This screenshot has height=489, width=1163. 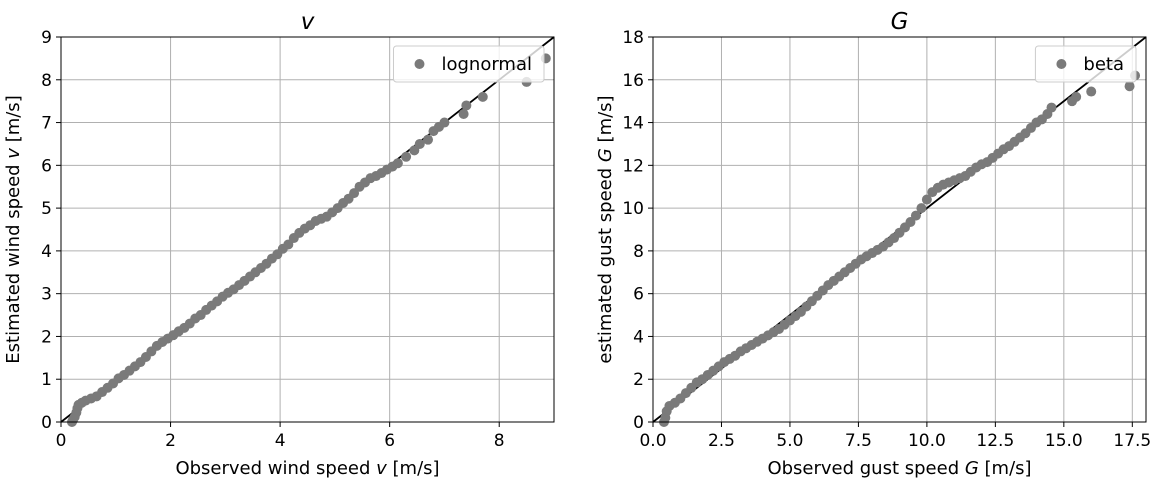 What do you see at coordinates (46, 209) in the screenshot?
I see `y-tick-label: 5` at bounding box center [46, 209].